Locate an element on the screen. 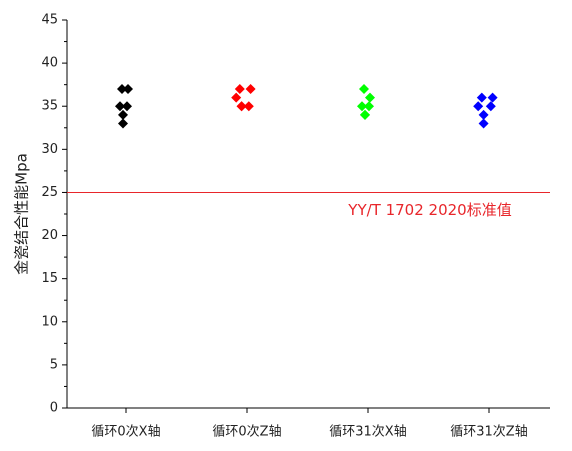 This screenshot has height=451, width=572. y-tick-label: 25 is located at coordinates (49, 192).